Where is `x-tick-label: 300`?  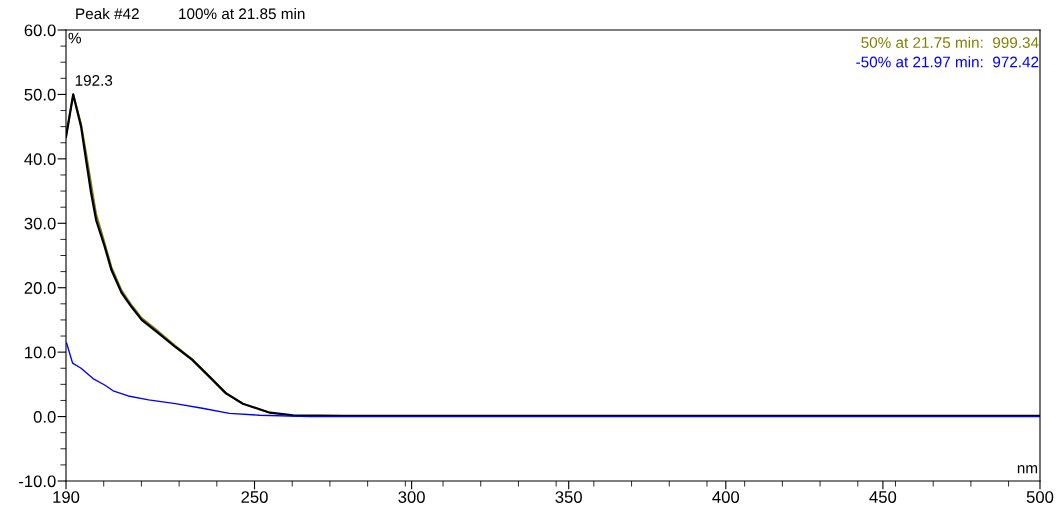 x-tick-label: 300 is located at coordinates (411, 497).